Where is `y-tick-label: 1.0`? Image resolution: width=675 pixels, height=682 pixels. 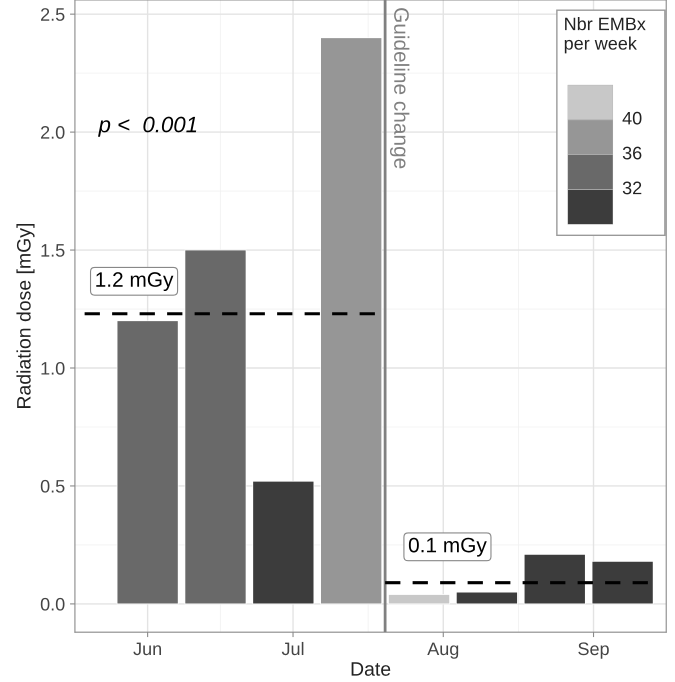 y-tick-label: 1.0 is located at coordinates (52, 368).